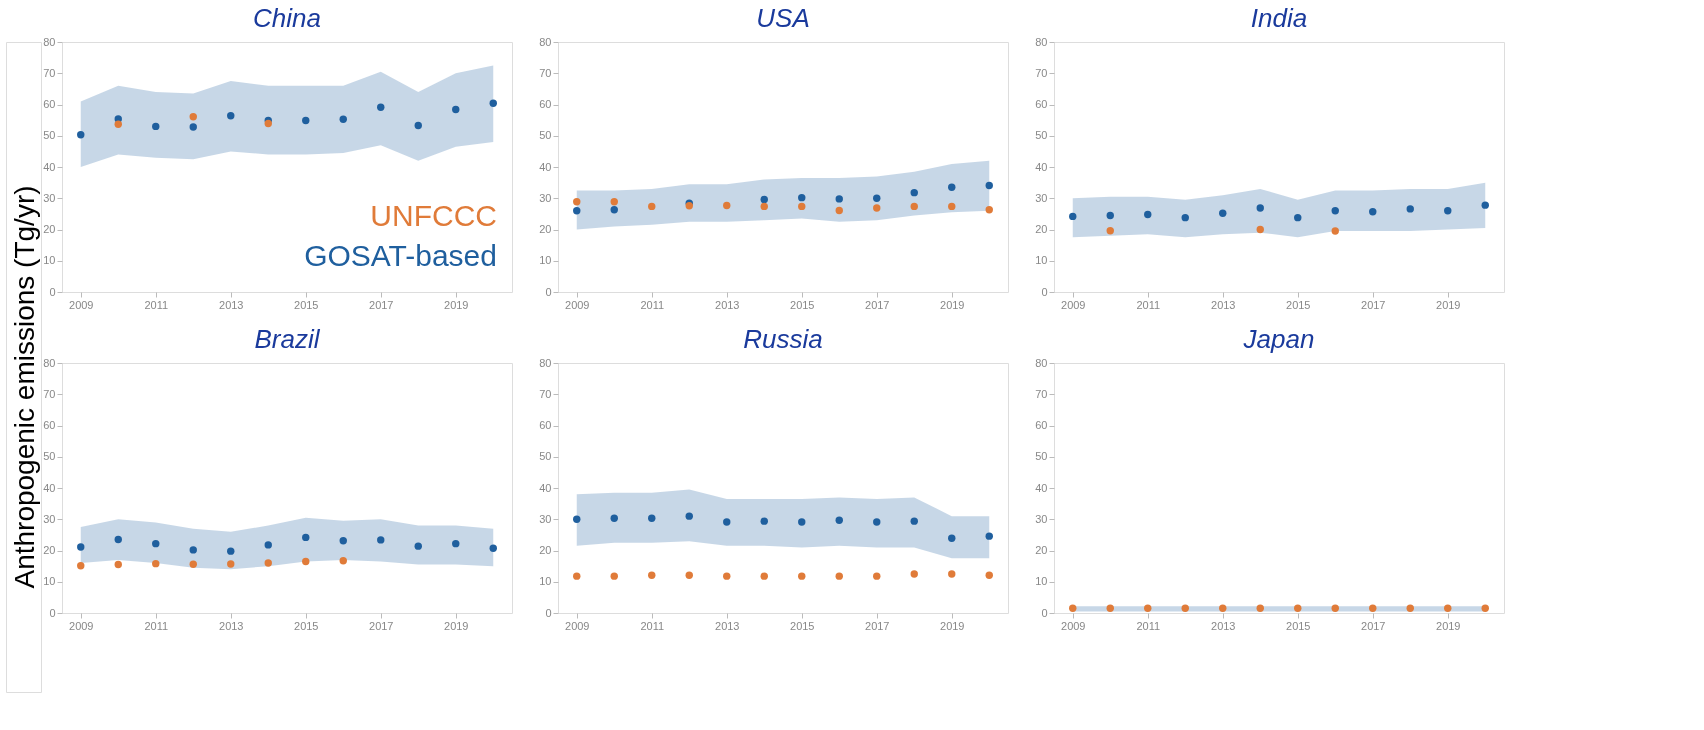  What do you see at coordinates (433, 215) in the screenshot?
I see `text: UNFCCC` at bounding box center [433, 215].